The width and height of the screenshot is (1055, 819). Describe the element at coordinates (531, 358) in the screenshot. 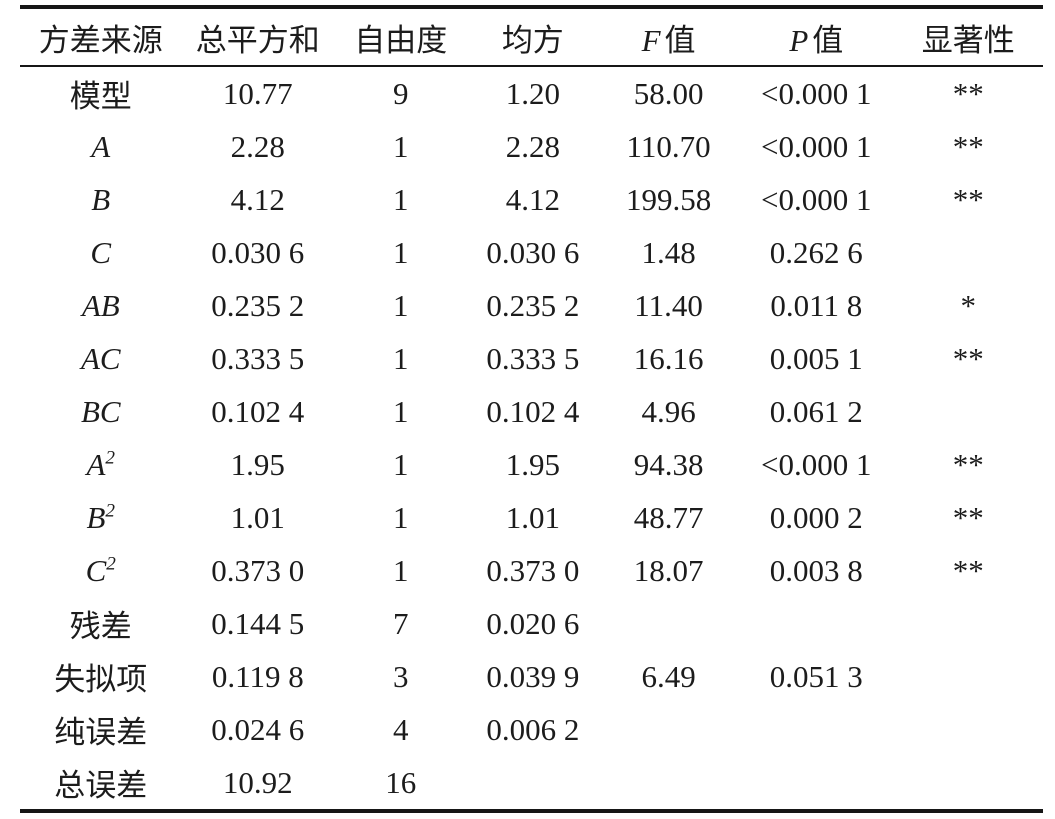

I see `table-row: AC 0.333 5 1 0.333 5 16.16 0.005 1 **` at that location.